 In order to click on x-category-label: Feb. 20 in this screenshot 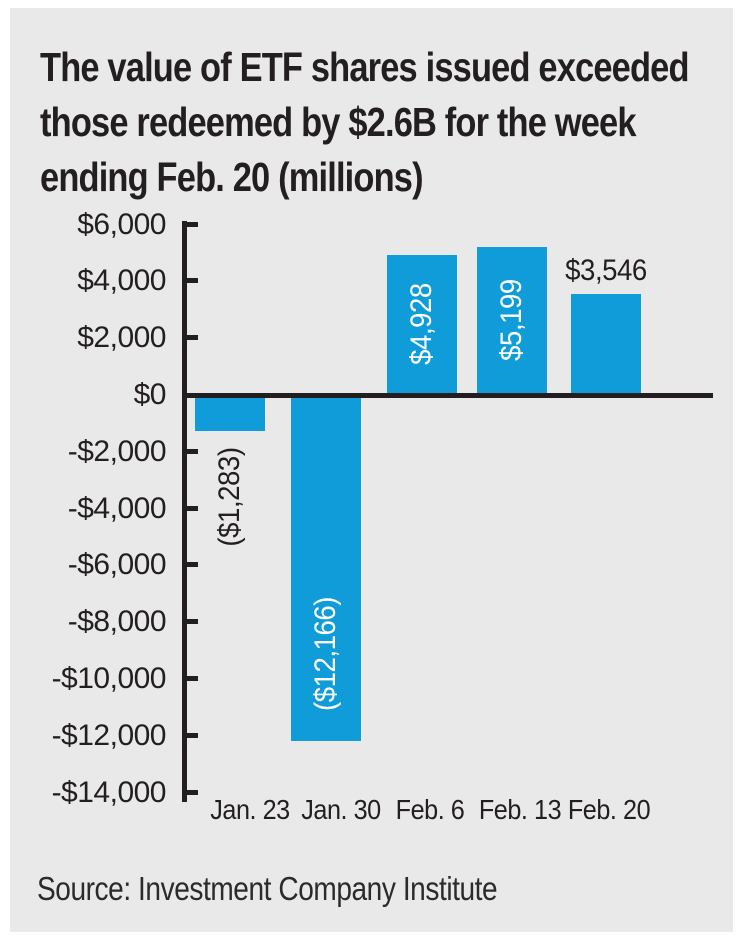, I will do `click(609, 809)`.